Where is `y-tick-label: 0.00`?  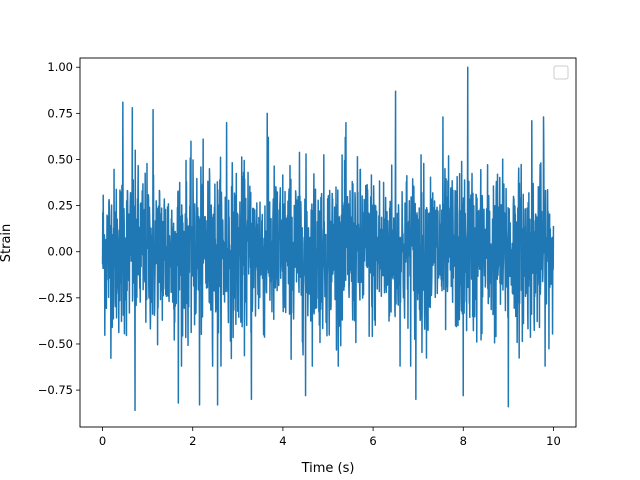
y-tick-label: 0.00 is located at coordinates (60, 252).